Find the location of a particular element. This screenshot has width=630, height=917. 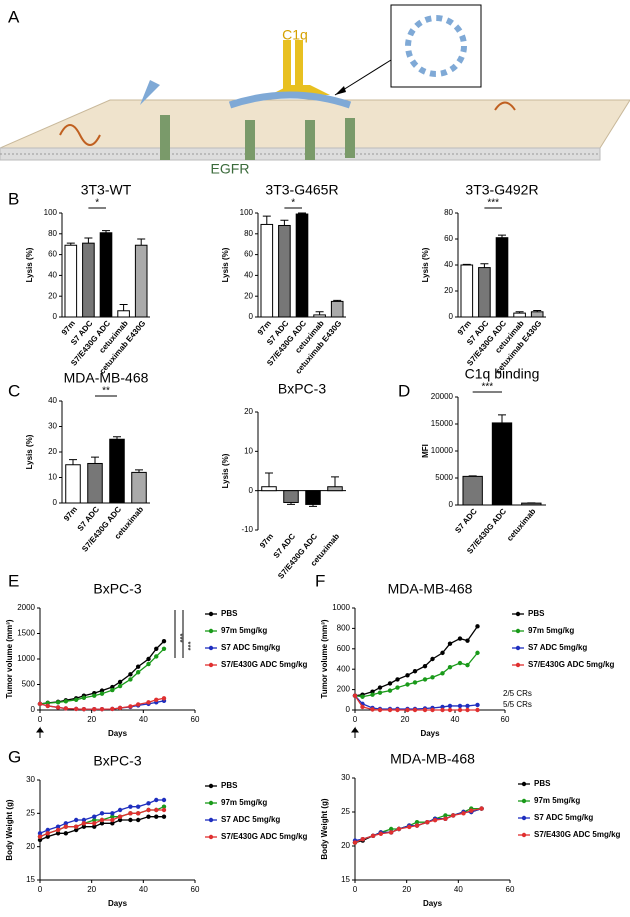

chart-title: 3T3-G492R is located at coordinates (501, 190).